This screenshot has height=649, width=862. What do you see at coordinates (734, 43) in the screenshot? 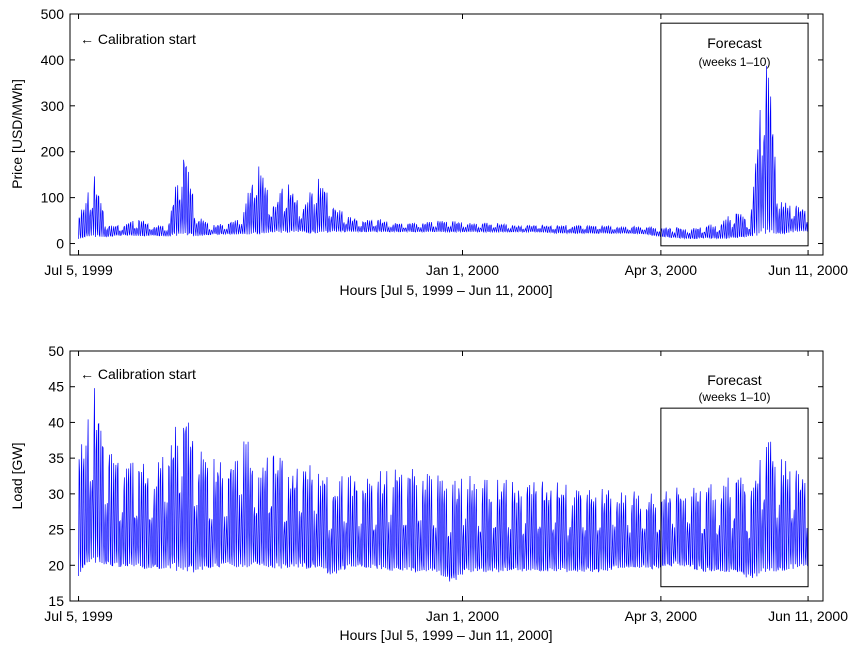
I see `price-forecast-label: Forecast` at bounding box center [734, 43].